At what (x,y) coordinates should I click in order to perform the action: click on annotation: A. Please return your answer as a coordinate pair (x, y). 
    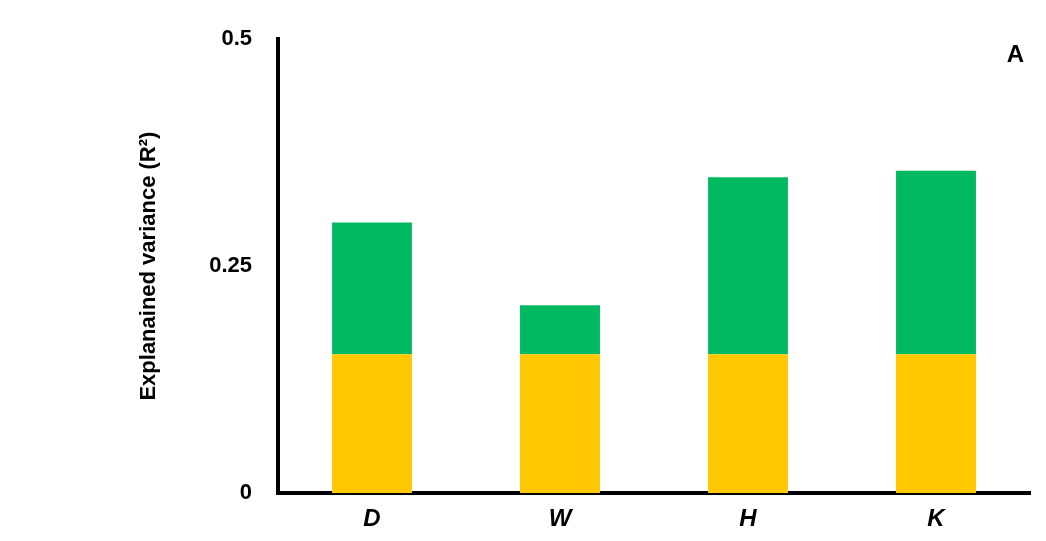
    Looking at the image, I should click on (1015, 53).